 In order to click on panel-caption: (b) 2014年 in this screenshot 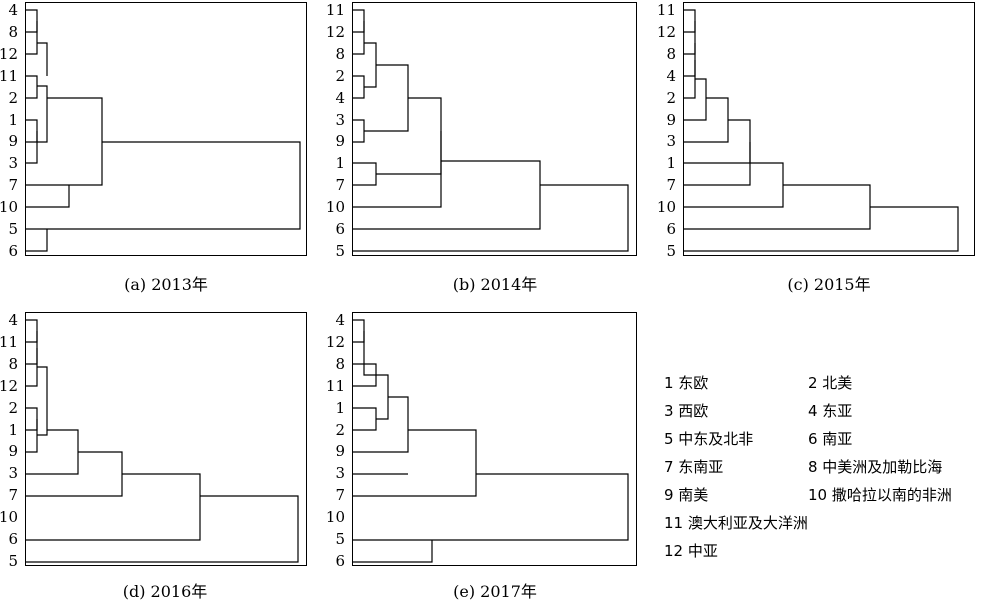, I will do `click(495, 284)`.